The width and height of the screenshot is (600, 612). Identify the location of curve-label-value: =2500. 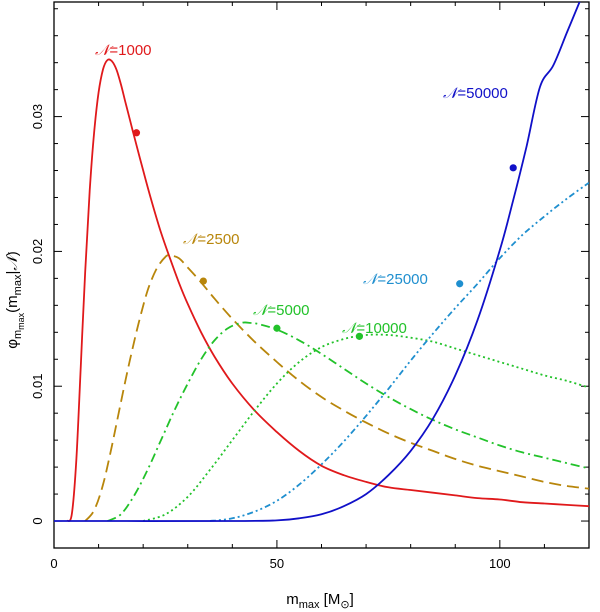
(218, 239).